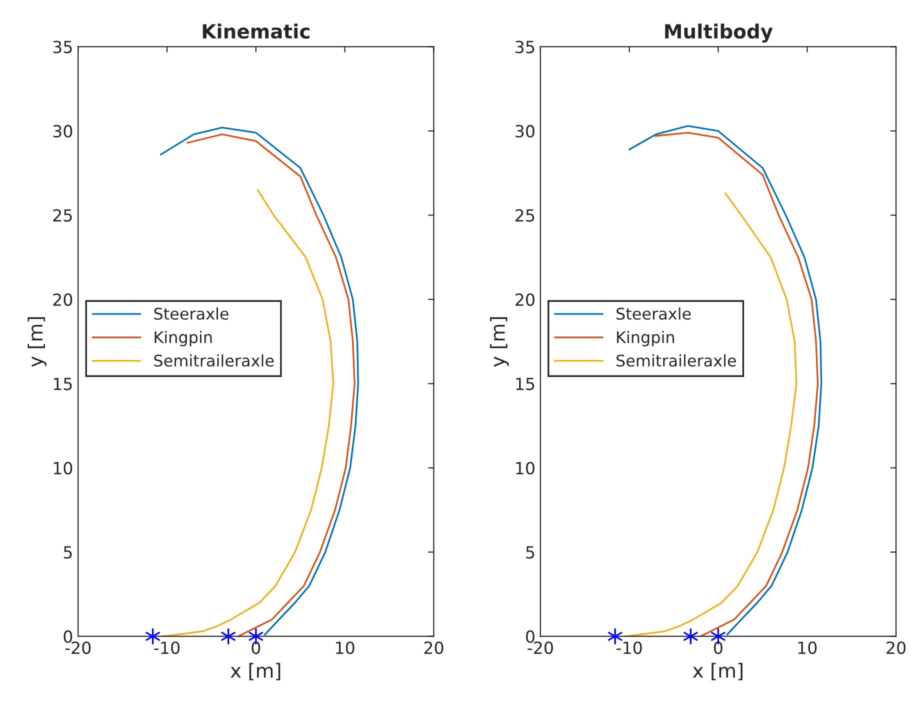 The image size is (919, 719). I want to click on chart-title: Multibody, so click(719, 33).